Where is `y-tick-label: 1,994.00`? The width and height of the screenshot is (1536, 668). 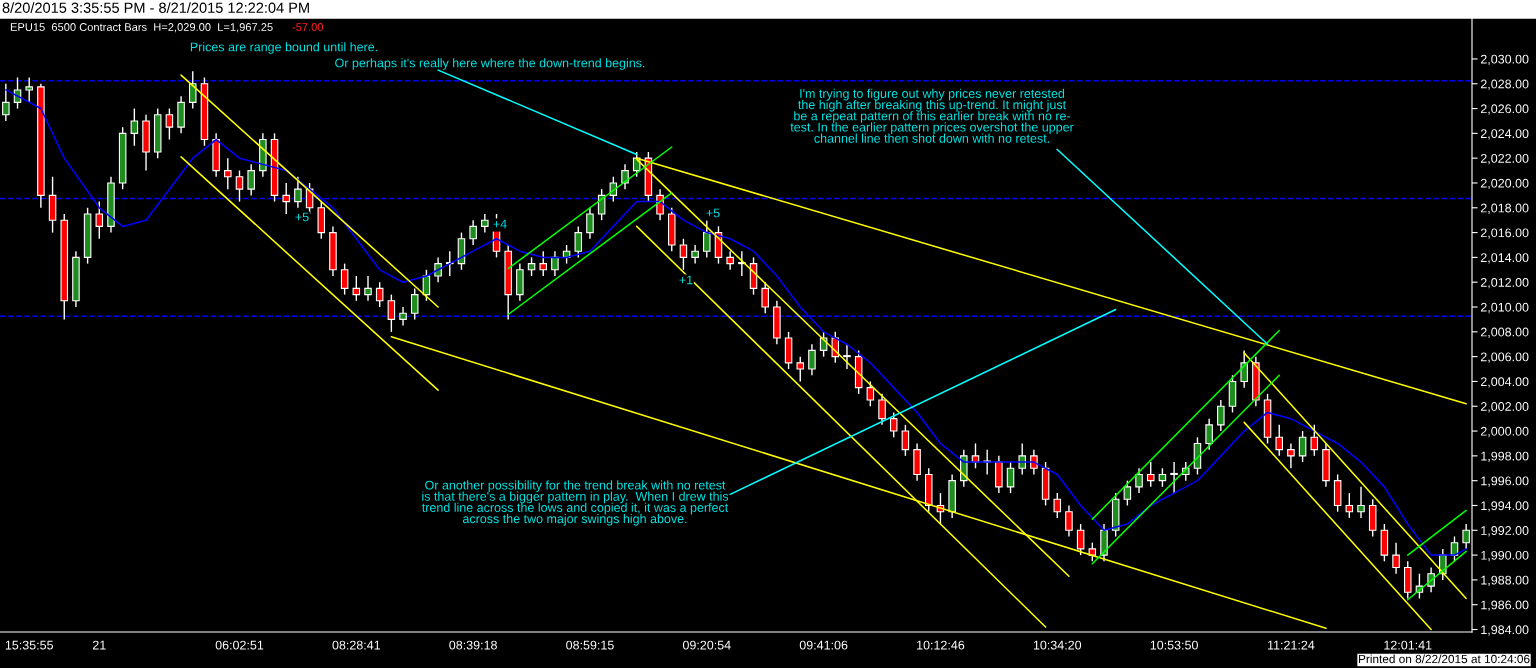
y-tick-label: 1,994.00 is located at coordinates (1505, 506).